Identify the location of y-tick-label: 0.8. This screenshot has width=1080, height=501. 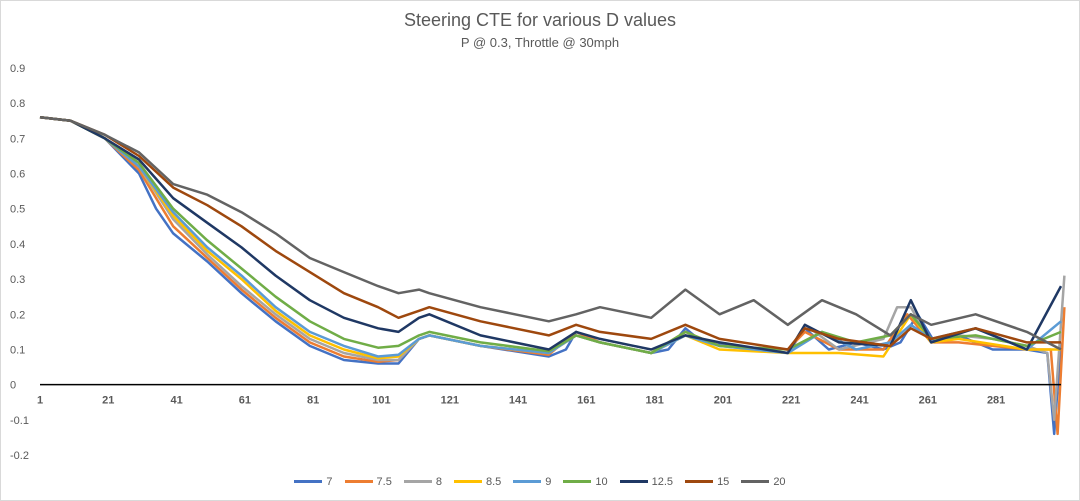
(17, 104).